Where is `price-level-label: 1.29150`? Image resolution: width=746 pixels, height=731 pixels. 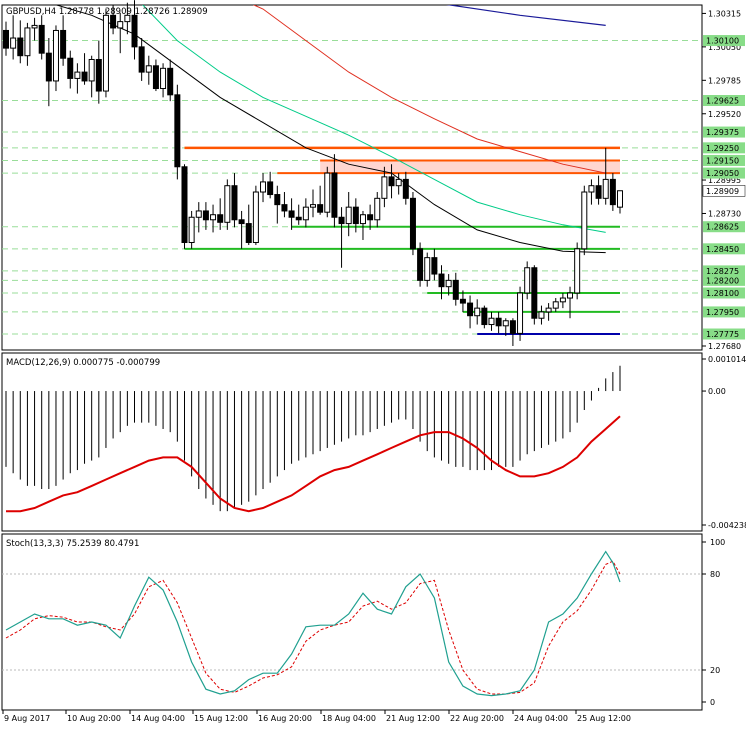
price-level-label: 1.29150 is located at coordinates (722, 160).